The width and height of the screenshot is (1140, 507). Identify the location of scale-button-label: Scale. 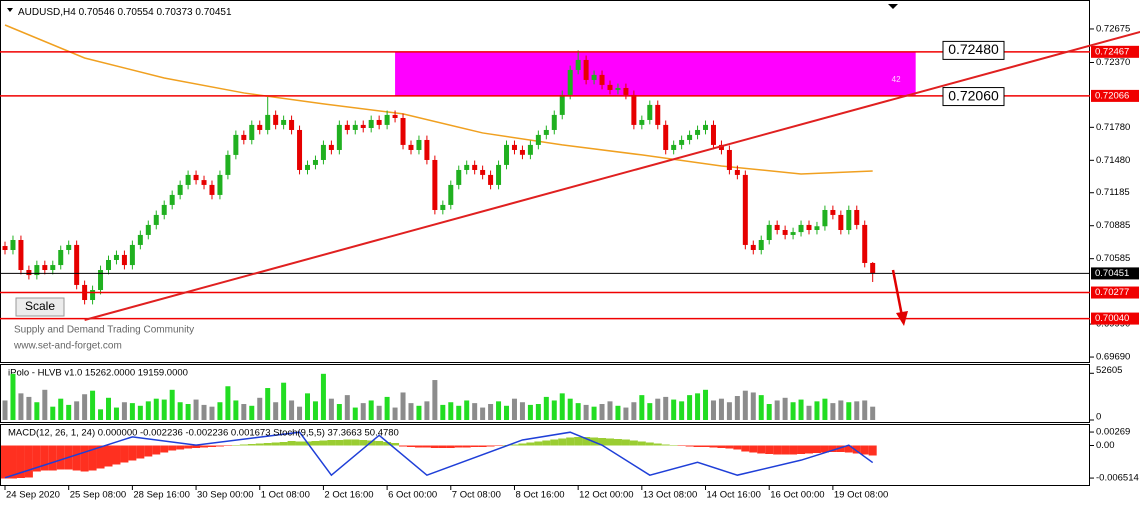
(40, 306).